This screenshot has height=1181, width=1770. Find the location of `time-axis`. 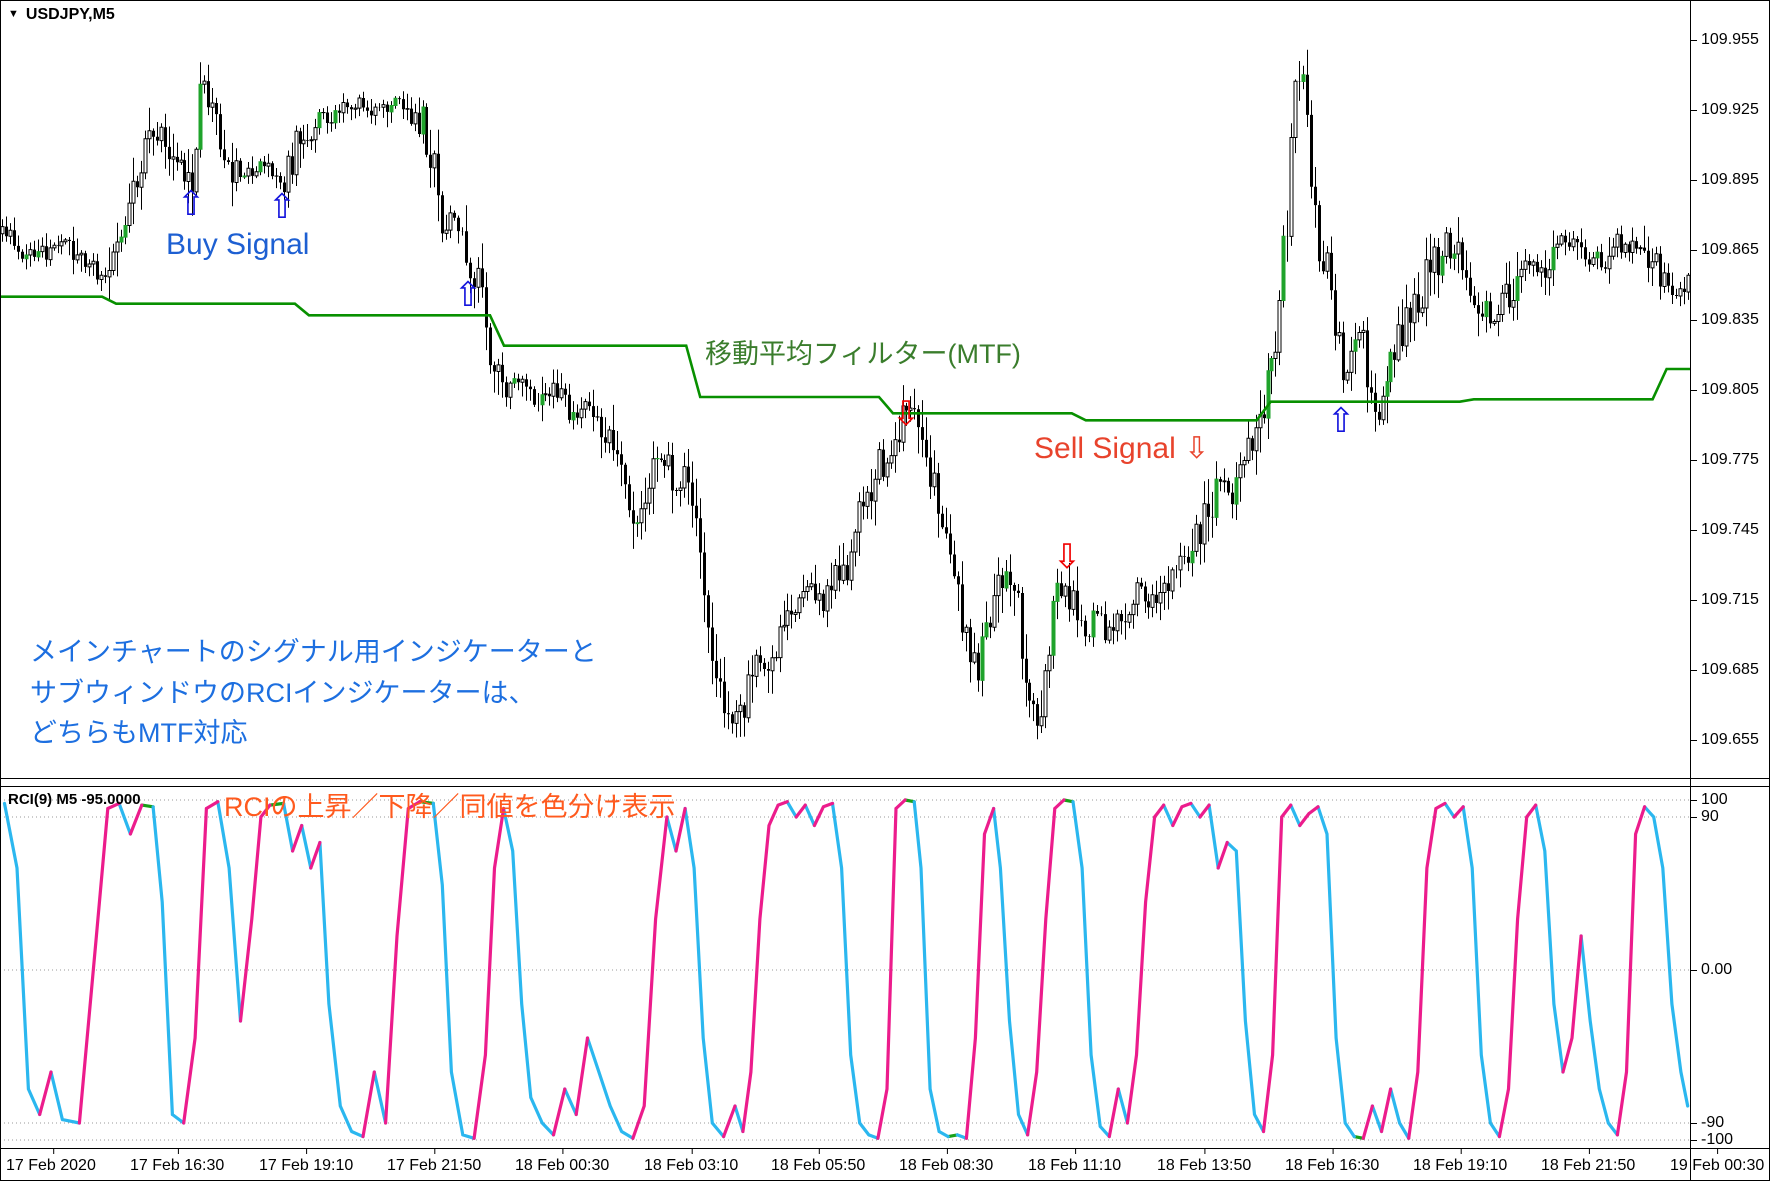

time-axis is located at coordinates (885, 1164).